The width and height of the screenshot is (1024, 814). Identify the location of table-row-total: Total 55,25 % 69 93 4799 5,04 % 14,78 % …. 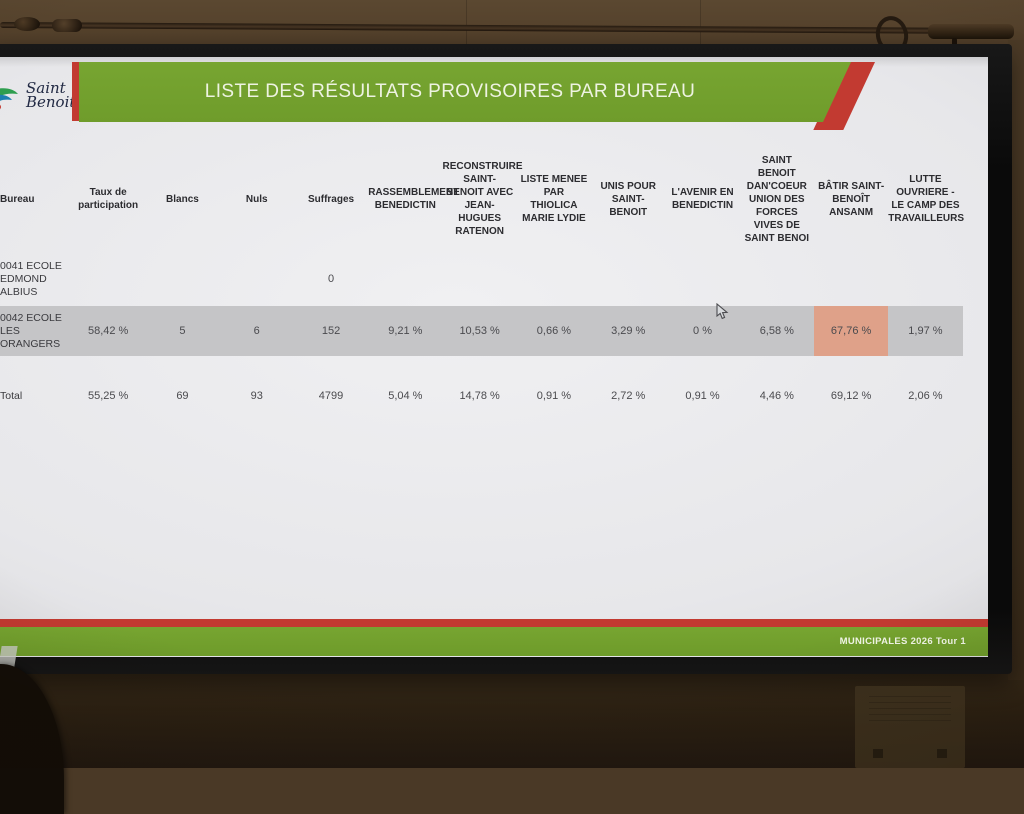
(481, 396).